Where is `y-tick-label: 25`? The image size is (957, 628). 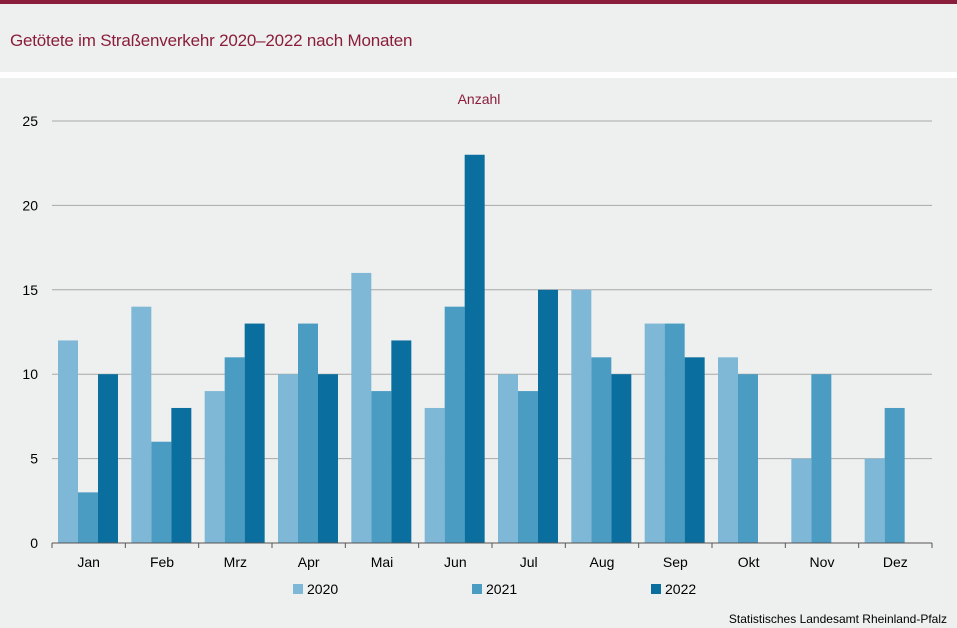 y-tick-label: 25 is located at coordinates (30, 121).